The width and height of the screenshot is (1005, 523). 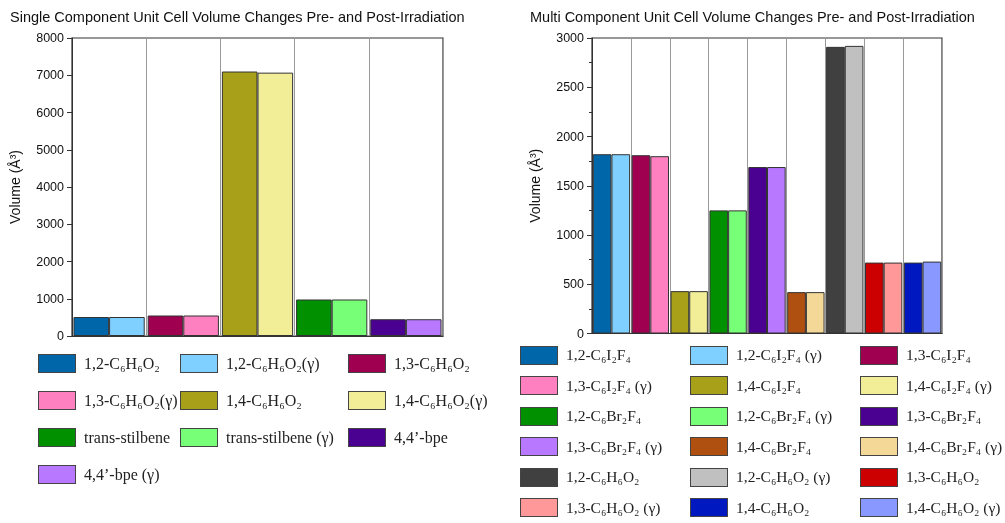 I want to click on legend-label: 1,4-C₆I₂F₄ (γ), so click(x=949, y=385).